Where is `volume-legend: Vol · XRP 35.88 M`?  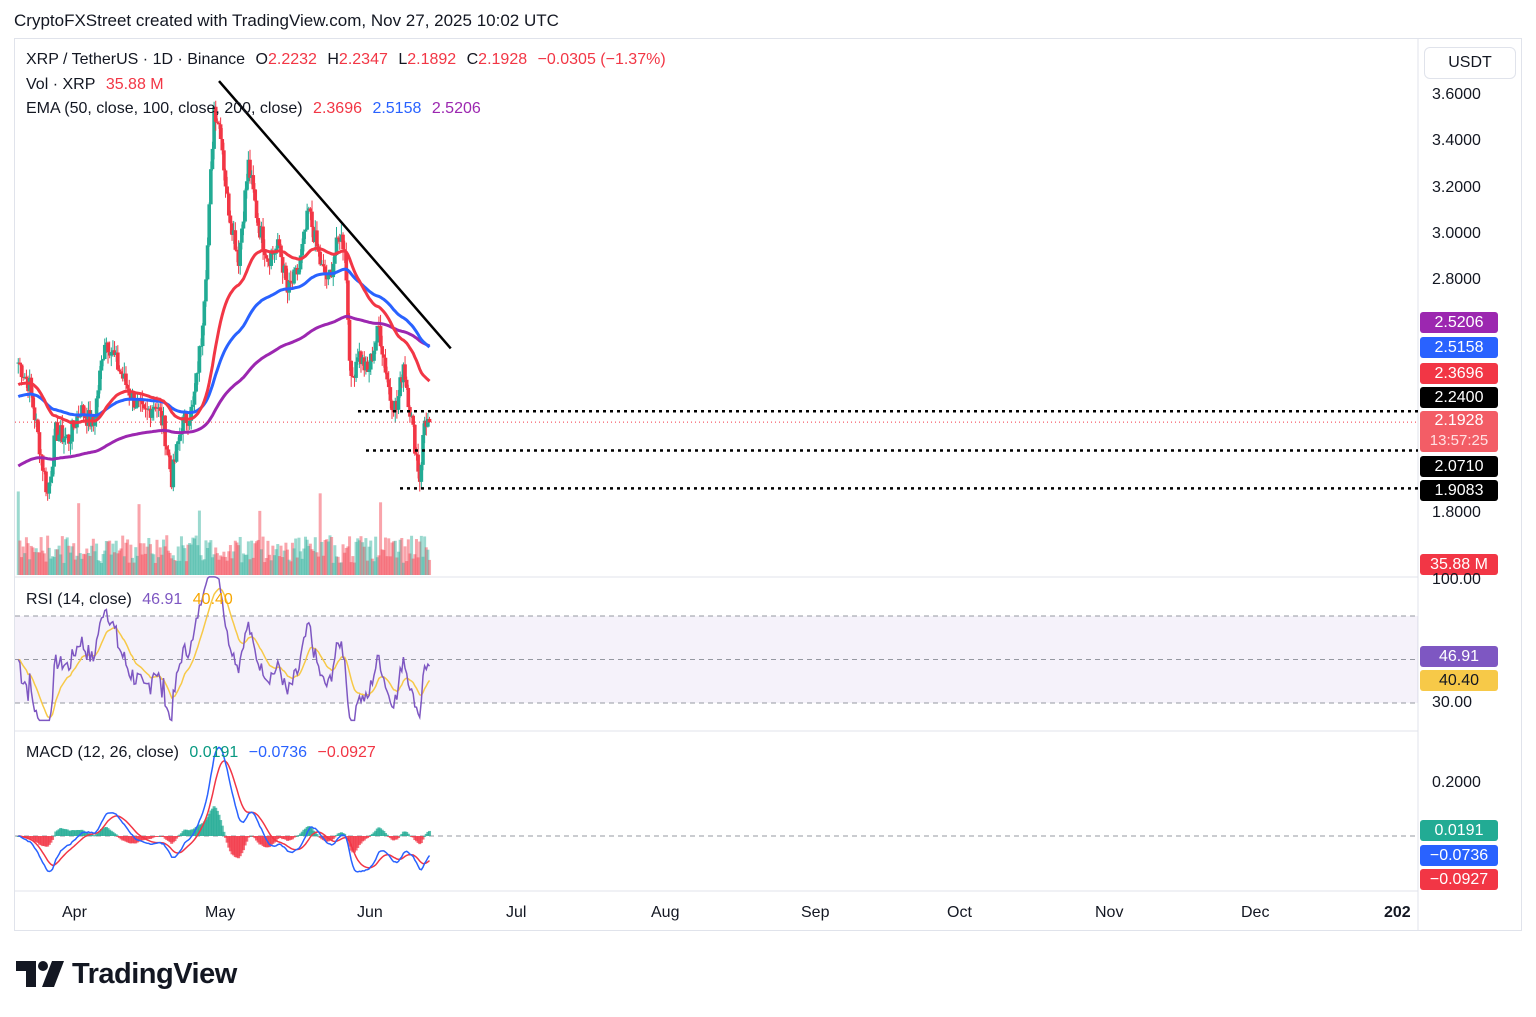 volume-legend: Vol · XRP 35.88 M is located at coordinates (98, 85).